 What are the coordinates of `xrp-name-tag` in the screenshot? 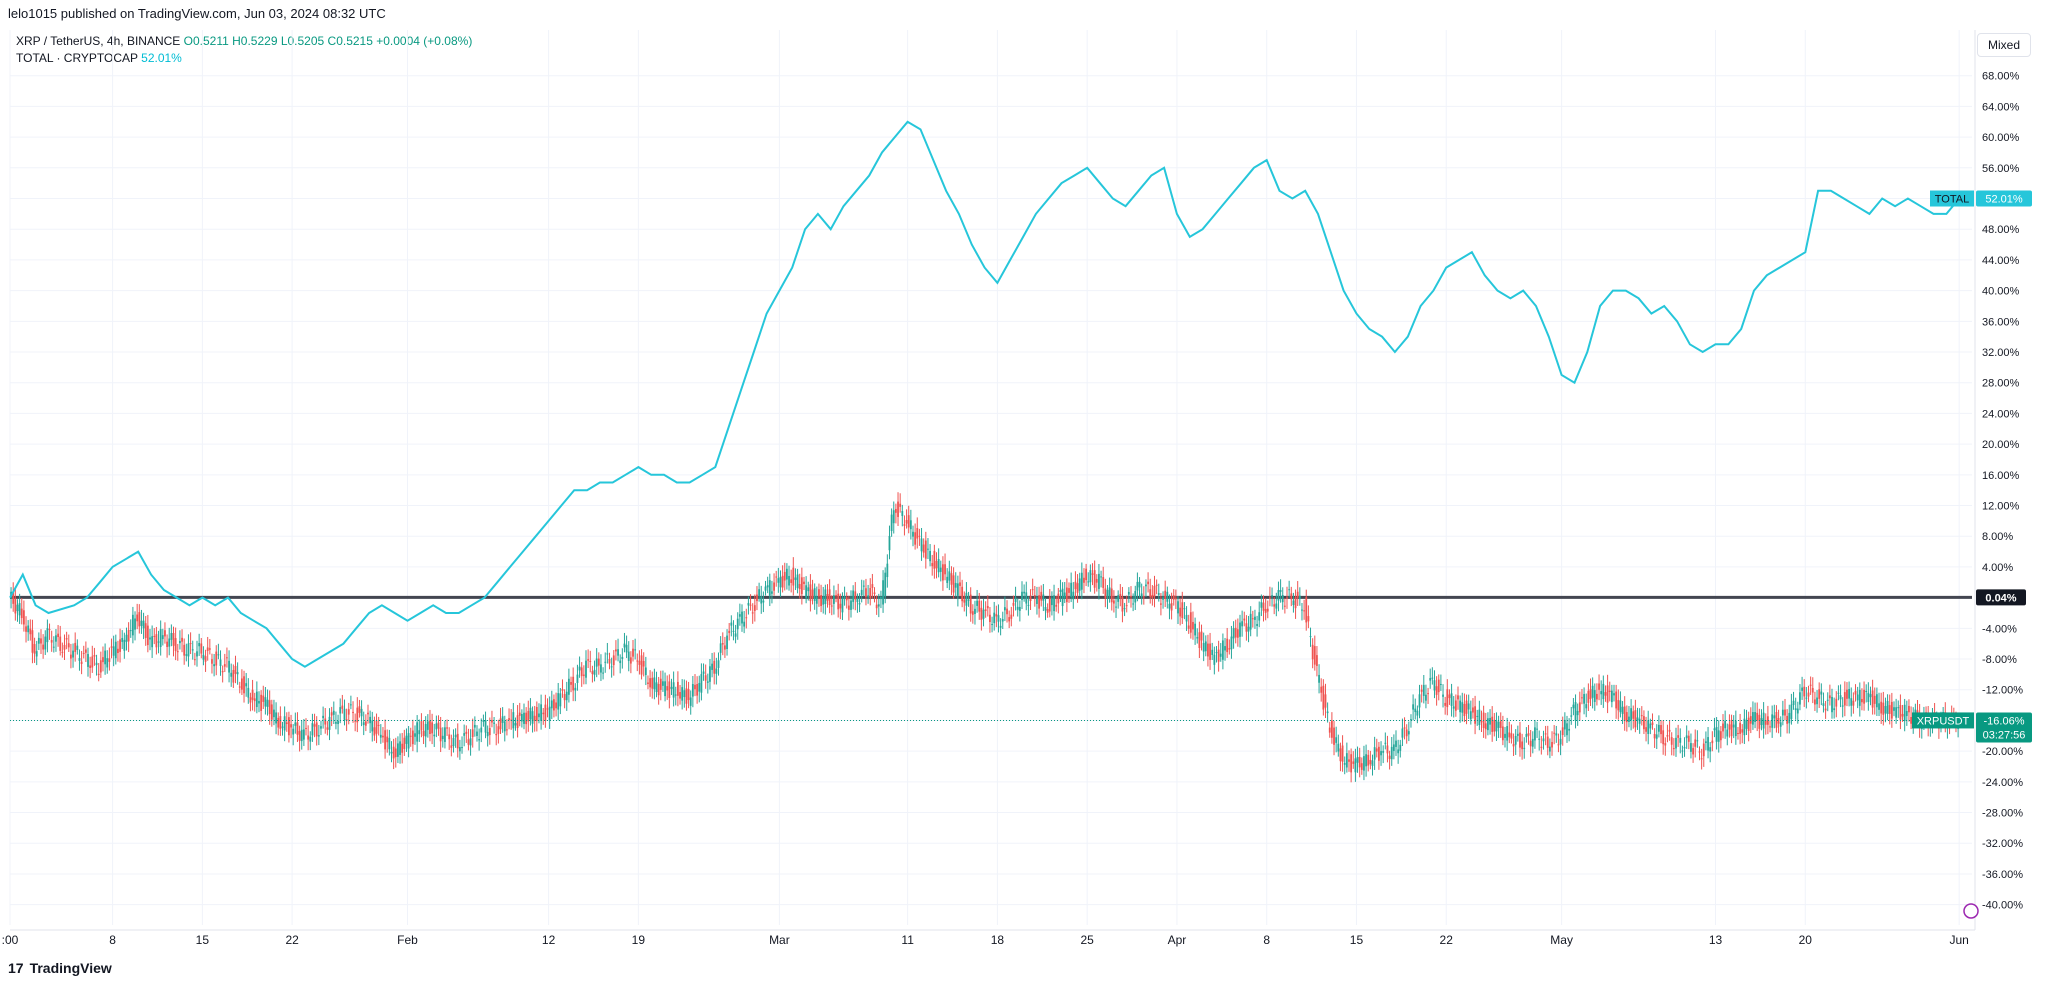 It's located at (1943, 720).